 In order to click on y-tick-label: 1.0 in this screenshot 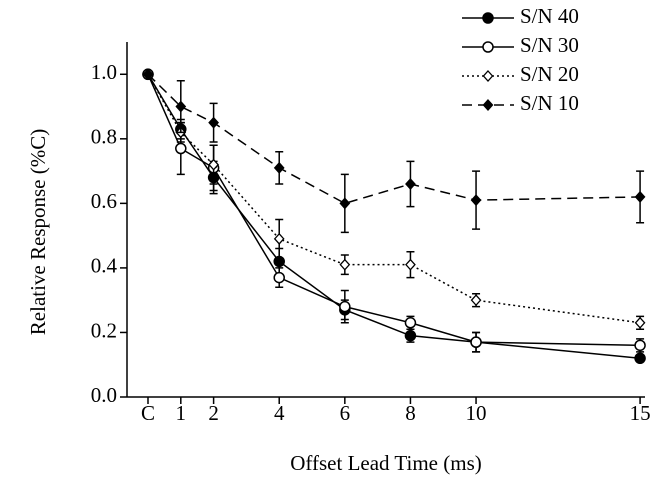, I will do `click(104, 72)`.